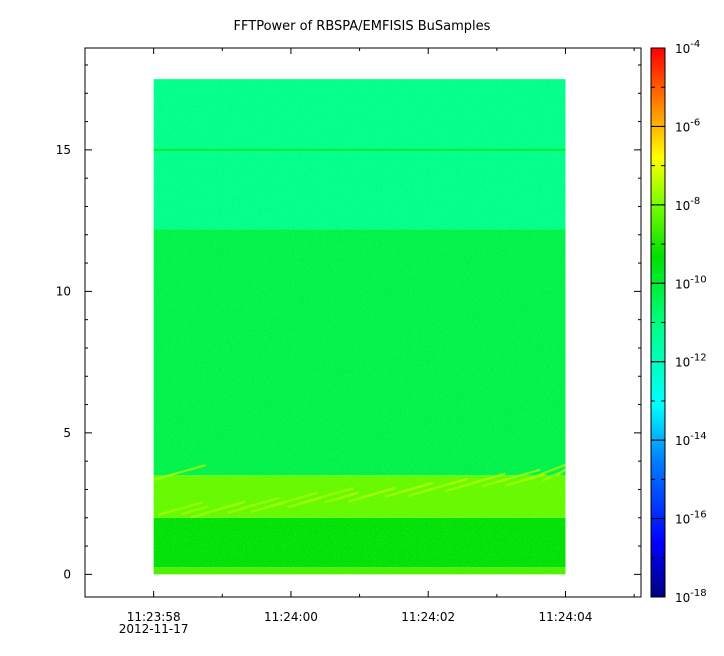 The width and height of the screenshot is (724, 656). What do you see at coordinates (687, 47) in the screenshot?
I see `colorbar-tick-label: 10⁻⁴` at bounding box center [687, 47].